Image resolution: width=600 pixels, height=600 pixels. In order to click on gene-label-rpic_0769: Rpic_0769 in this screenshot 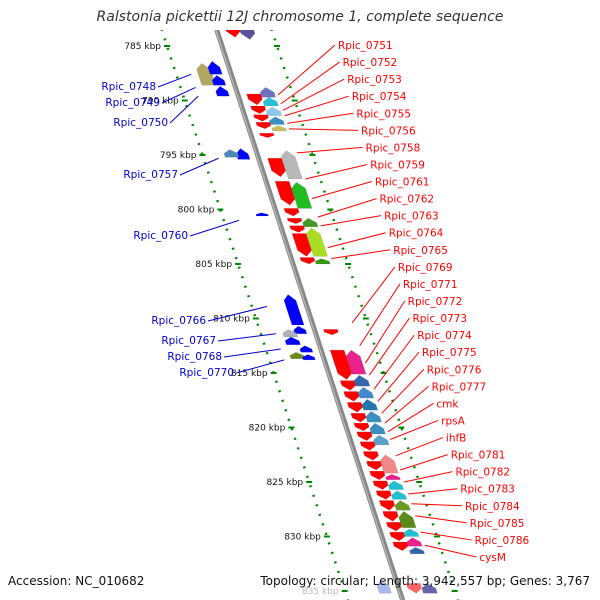, I will do `click(425, 268)`.